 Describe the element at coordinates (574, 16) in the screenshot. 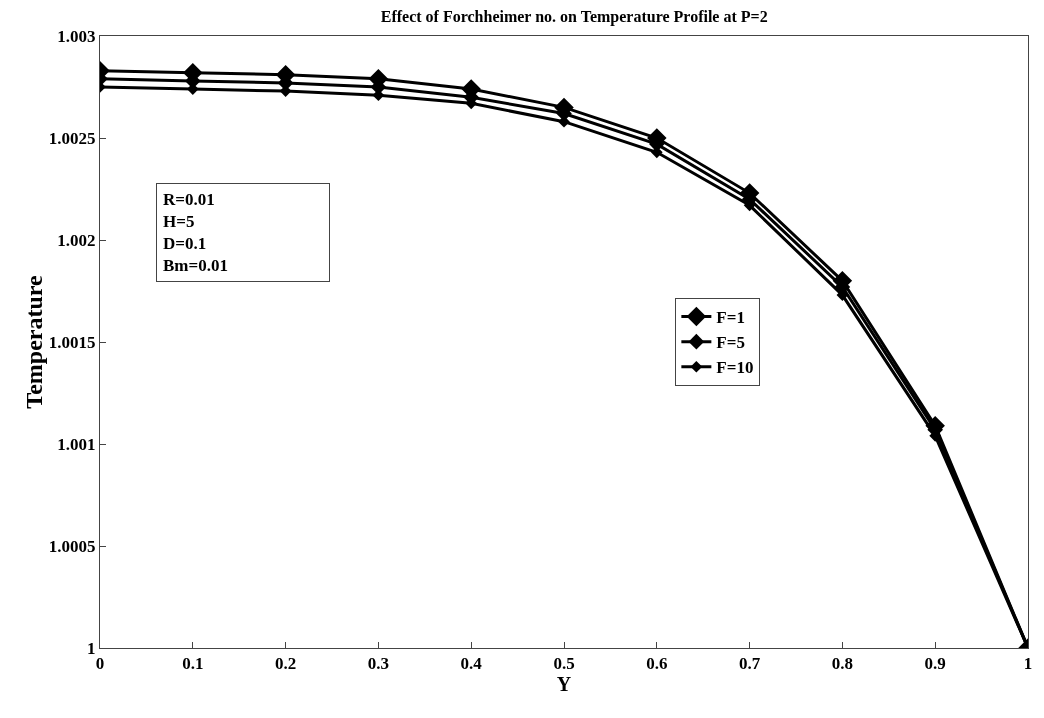

I see `chart-title: Effect of Forchheimer no. on Temperature Profile at P=2` at that location.